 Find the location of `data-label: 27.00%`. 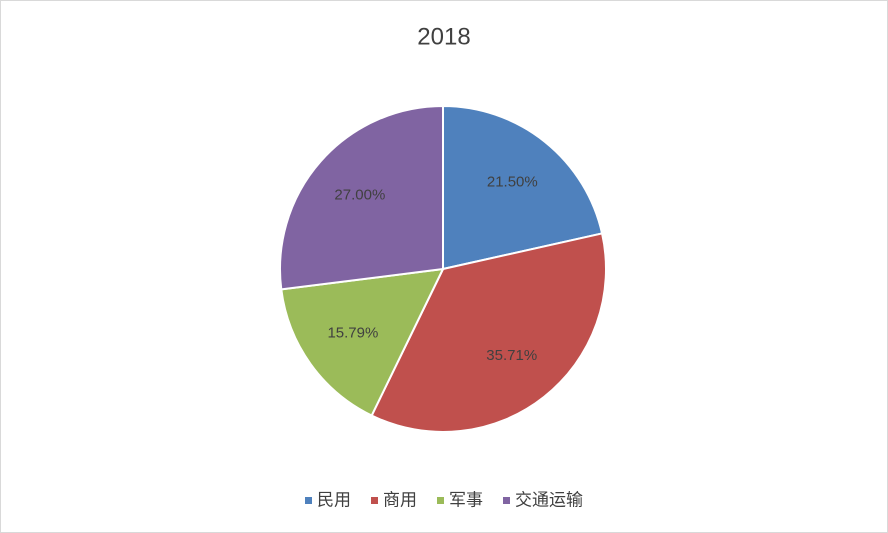

data-label: 27.00% is located at coordinates (359, 195).